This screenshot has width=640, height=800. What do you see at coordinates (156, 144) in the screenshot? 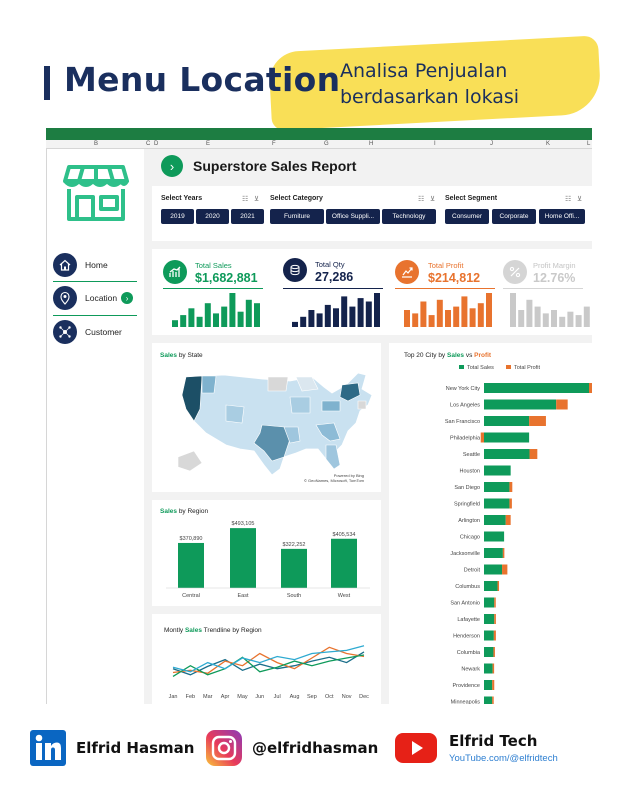
I see `col-header: D` at bounding box center [156, 144].